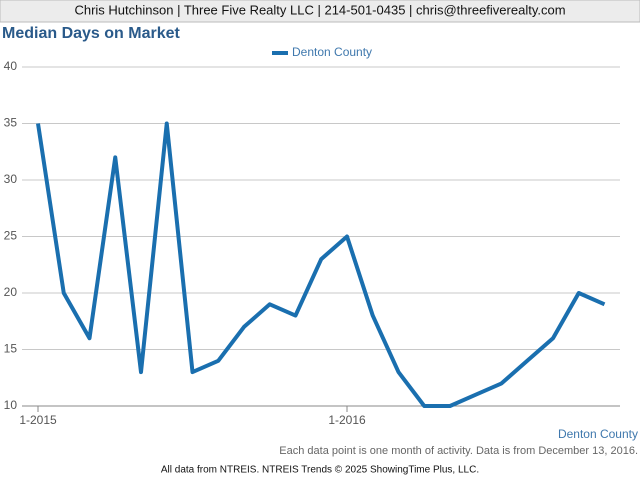  What do you see at coordinates (11, 236) in the screenshot?
I see `y-tick-label: 25` at bounding box center [11, 236].